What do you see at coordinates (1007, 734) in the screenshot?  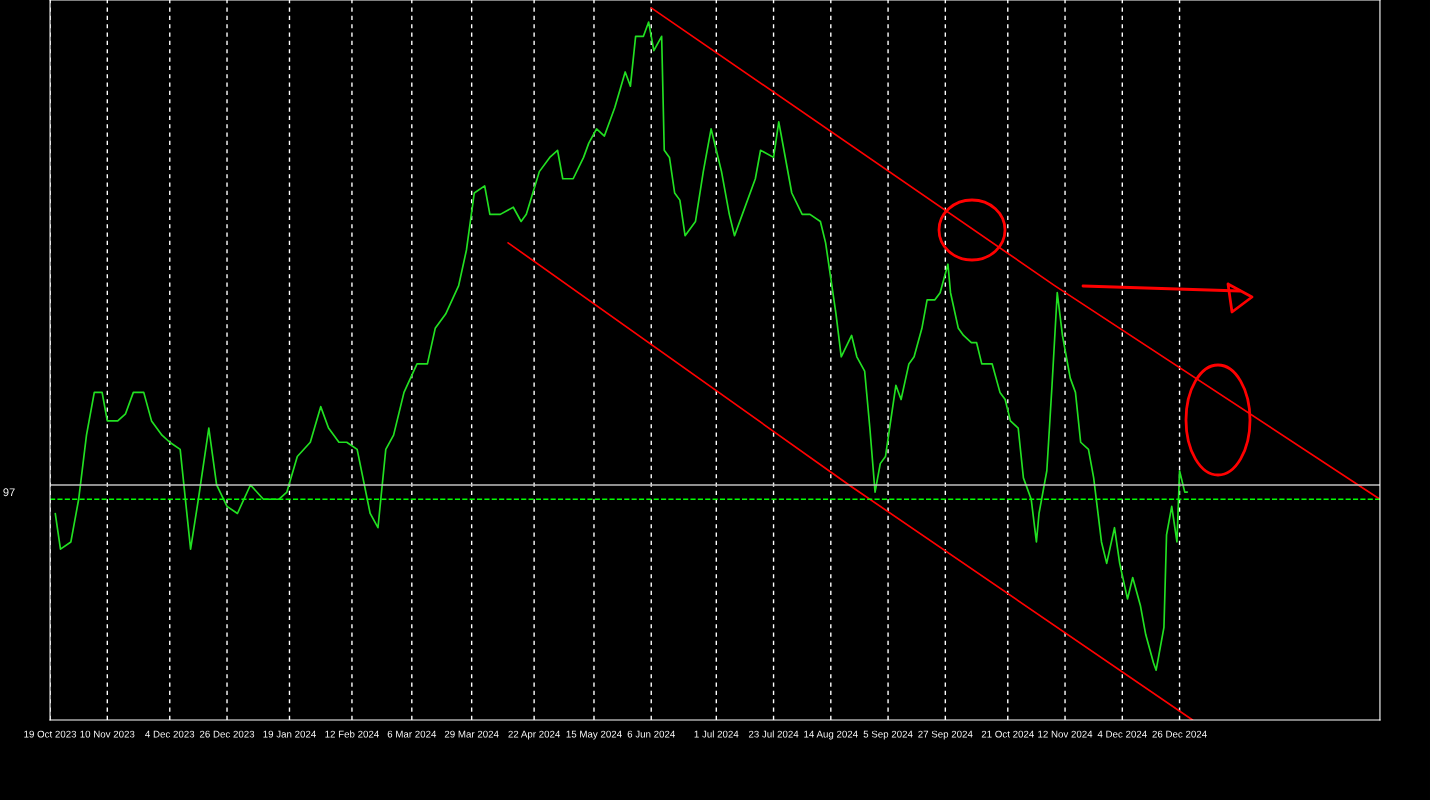 I see `x-tick-label: 21 Oct 2024` at bounding box center [1007, 734].